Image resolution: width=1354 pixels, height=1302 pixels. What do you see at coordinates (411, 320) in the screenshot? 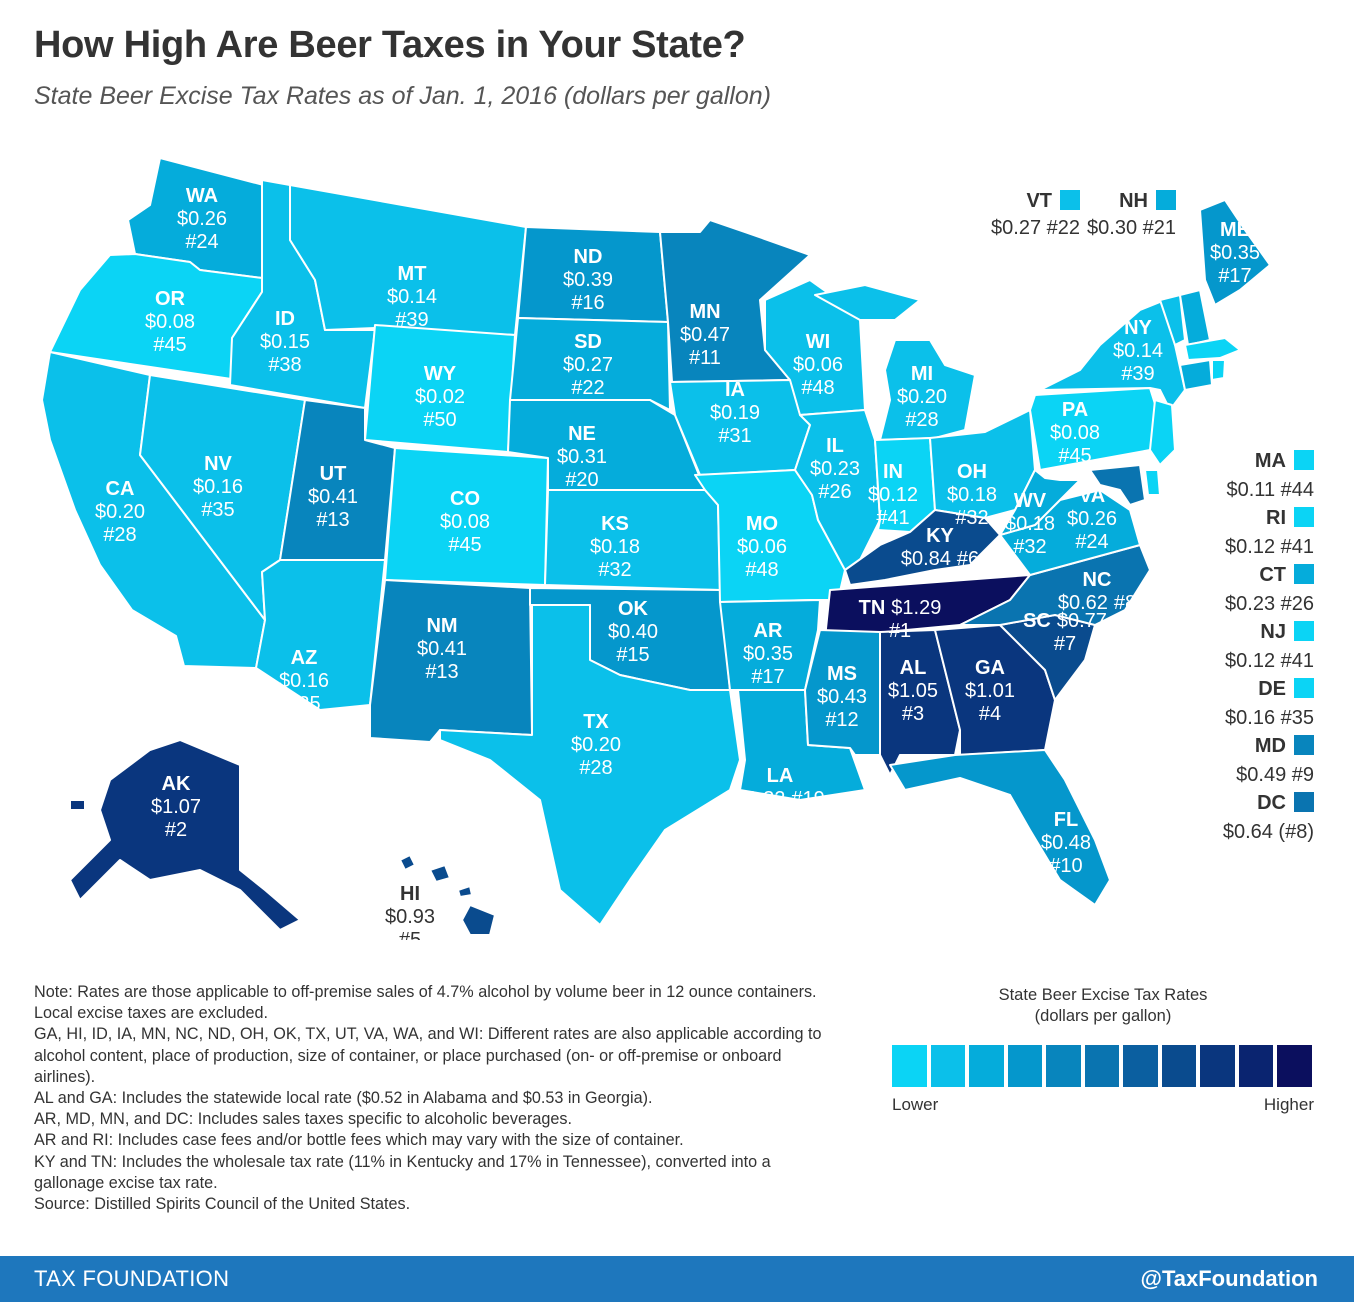
I see `svg-text: #39` at bounding box center [411, 320].